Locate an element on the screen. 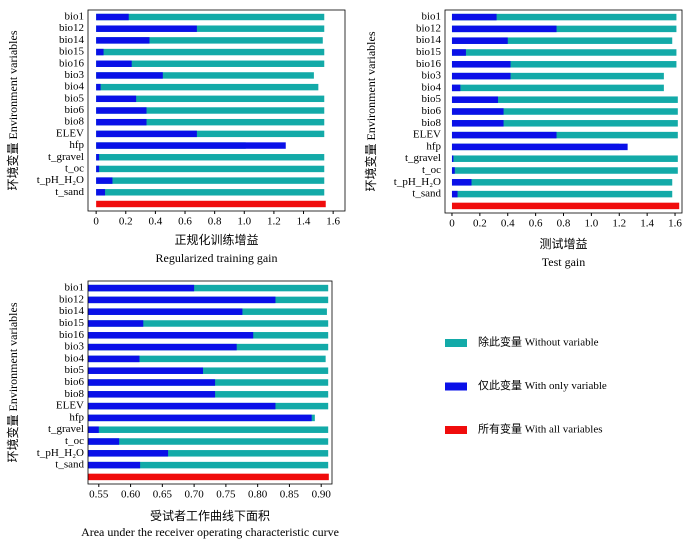 Image resolution: width=700 pixels, height=546 pixels. x-axis-label: 正规化训练增益 is located at coordinates (216, 239).